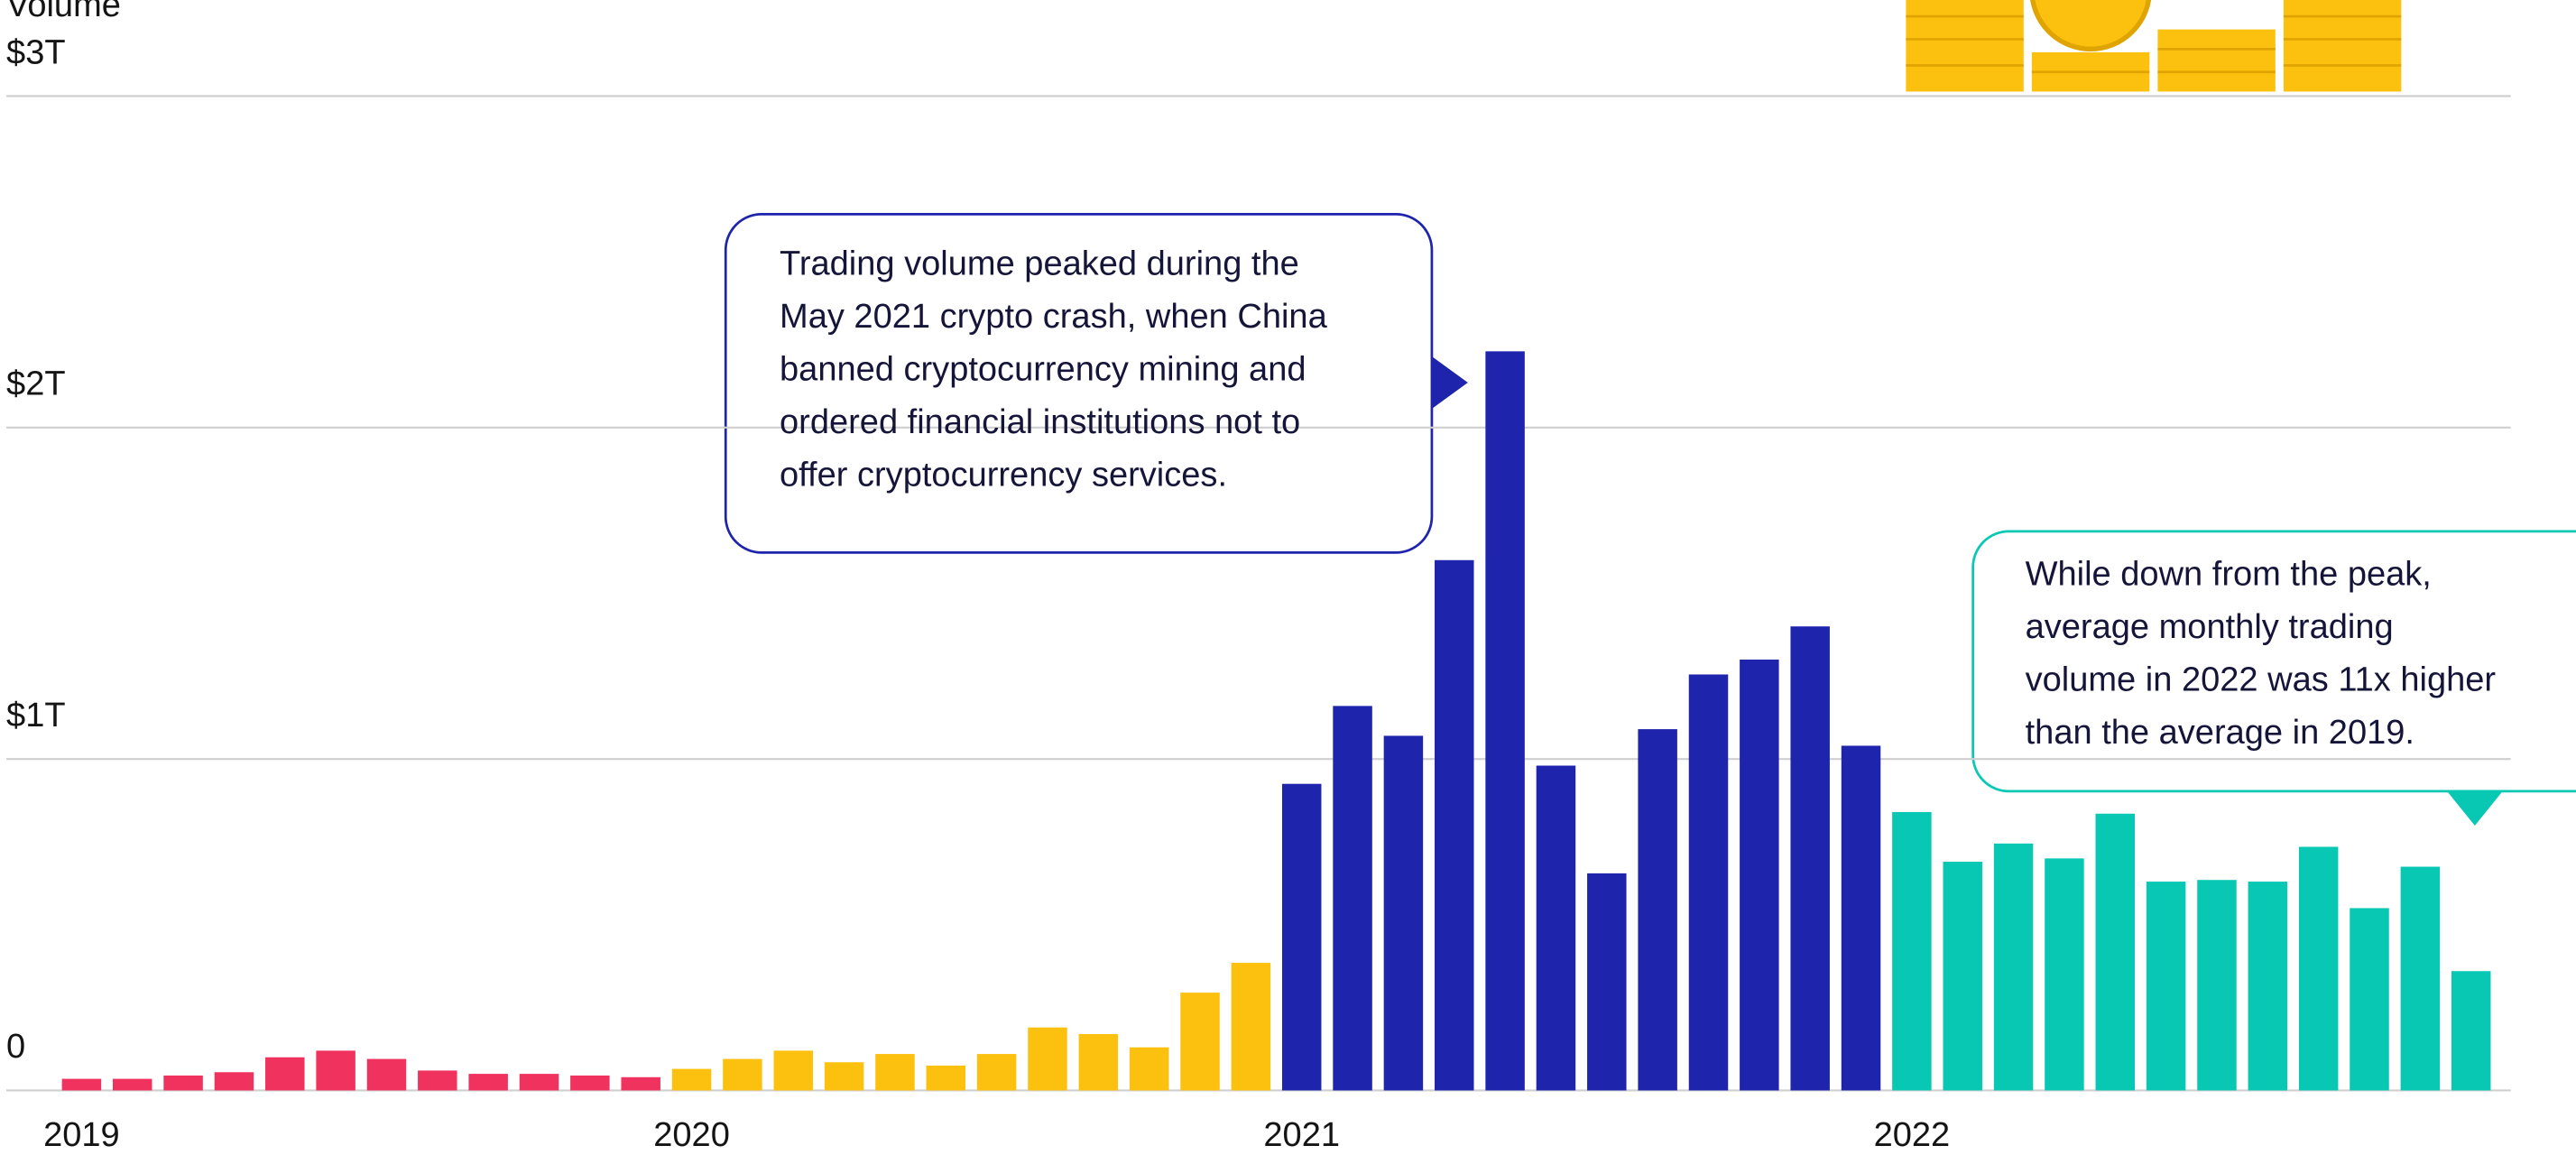  Describe the element at coordinates (2220, 733) in the screenshot. I see `annotation-line: than the average in 2019.` at that location.